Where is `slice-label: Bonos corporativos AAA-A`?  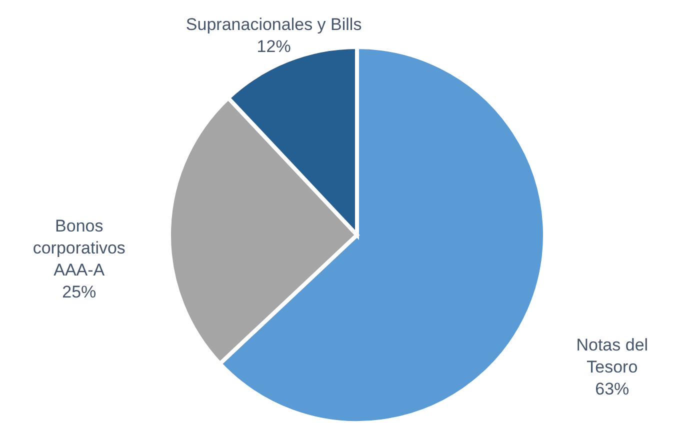 slice-label: Bonos corporativos AAA-A is located at coordinates (79, 248).